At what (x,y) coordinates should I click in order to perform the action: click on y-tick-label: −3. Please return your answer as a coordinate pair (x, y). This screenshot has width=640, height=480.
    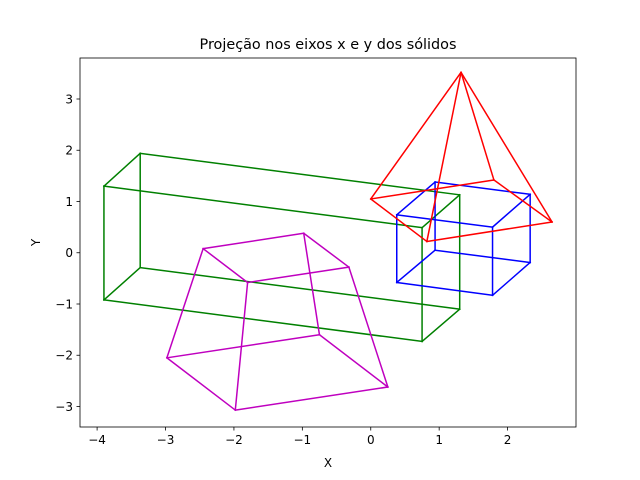
    Looking at the image, I should click on (64, 407).